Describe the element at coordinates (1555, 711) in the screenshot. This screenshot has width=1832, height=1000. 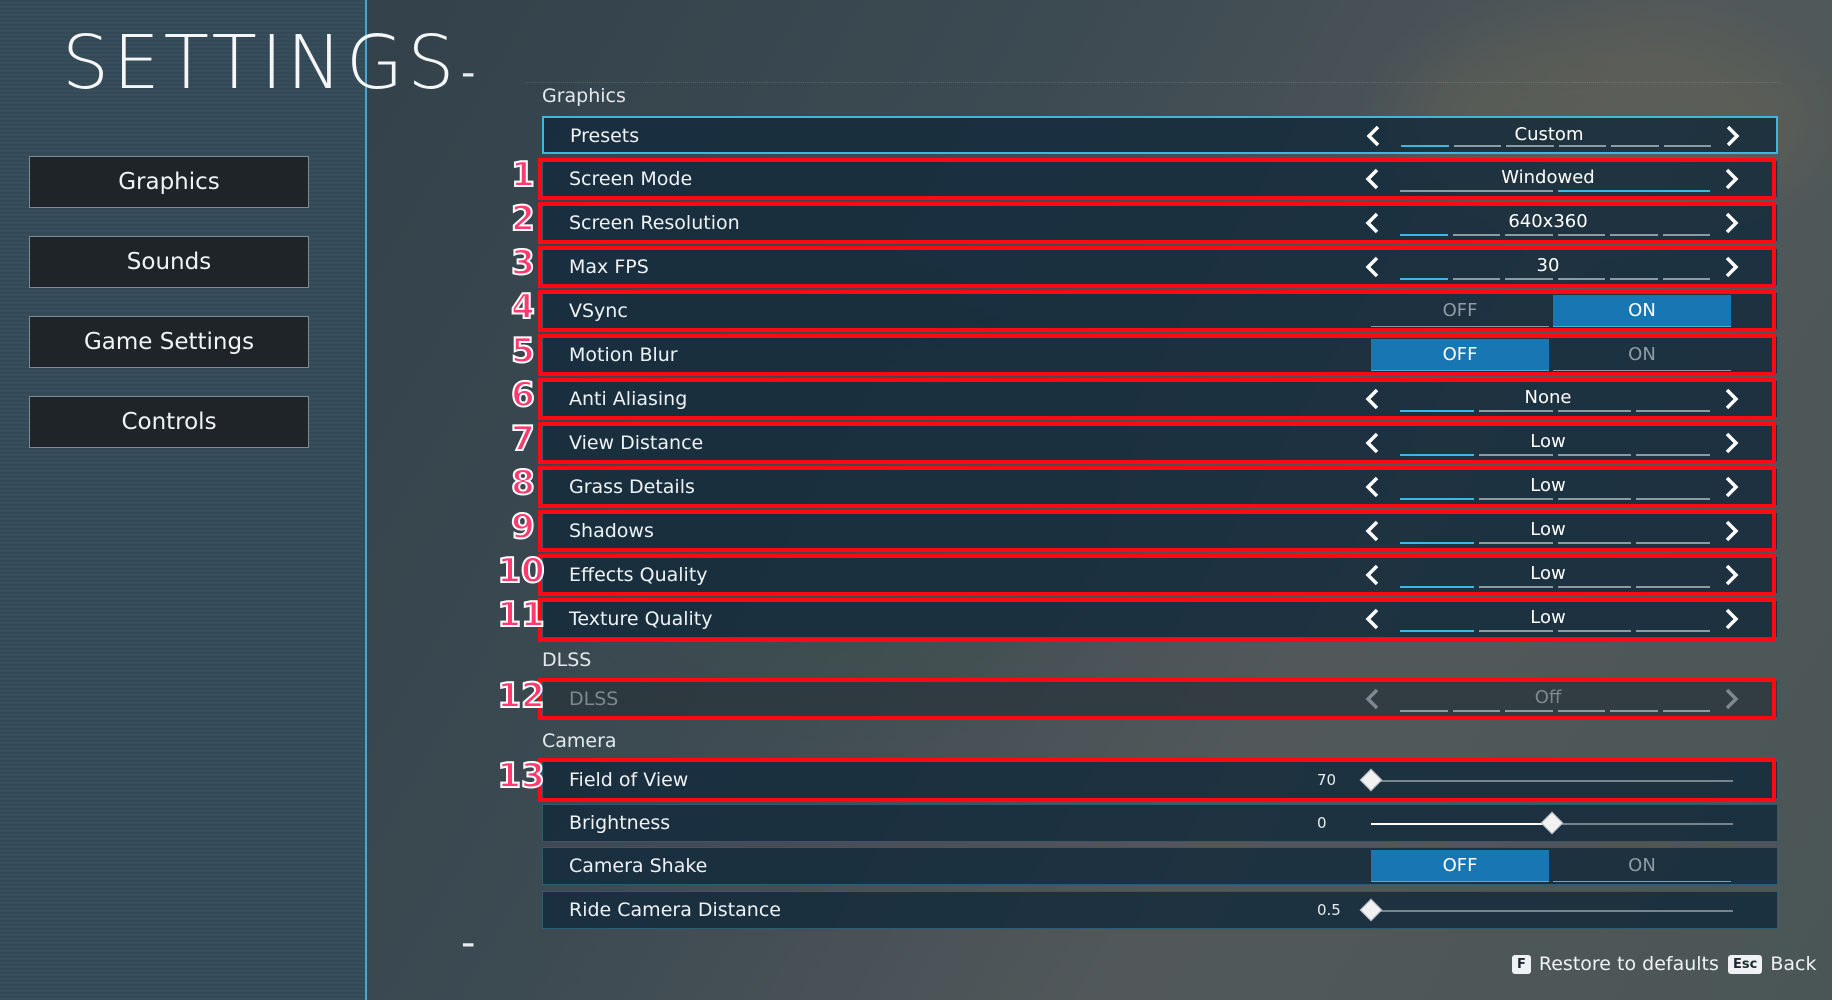
I see `dlss-indicator` at that location.